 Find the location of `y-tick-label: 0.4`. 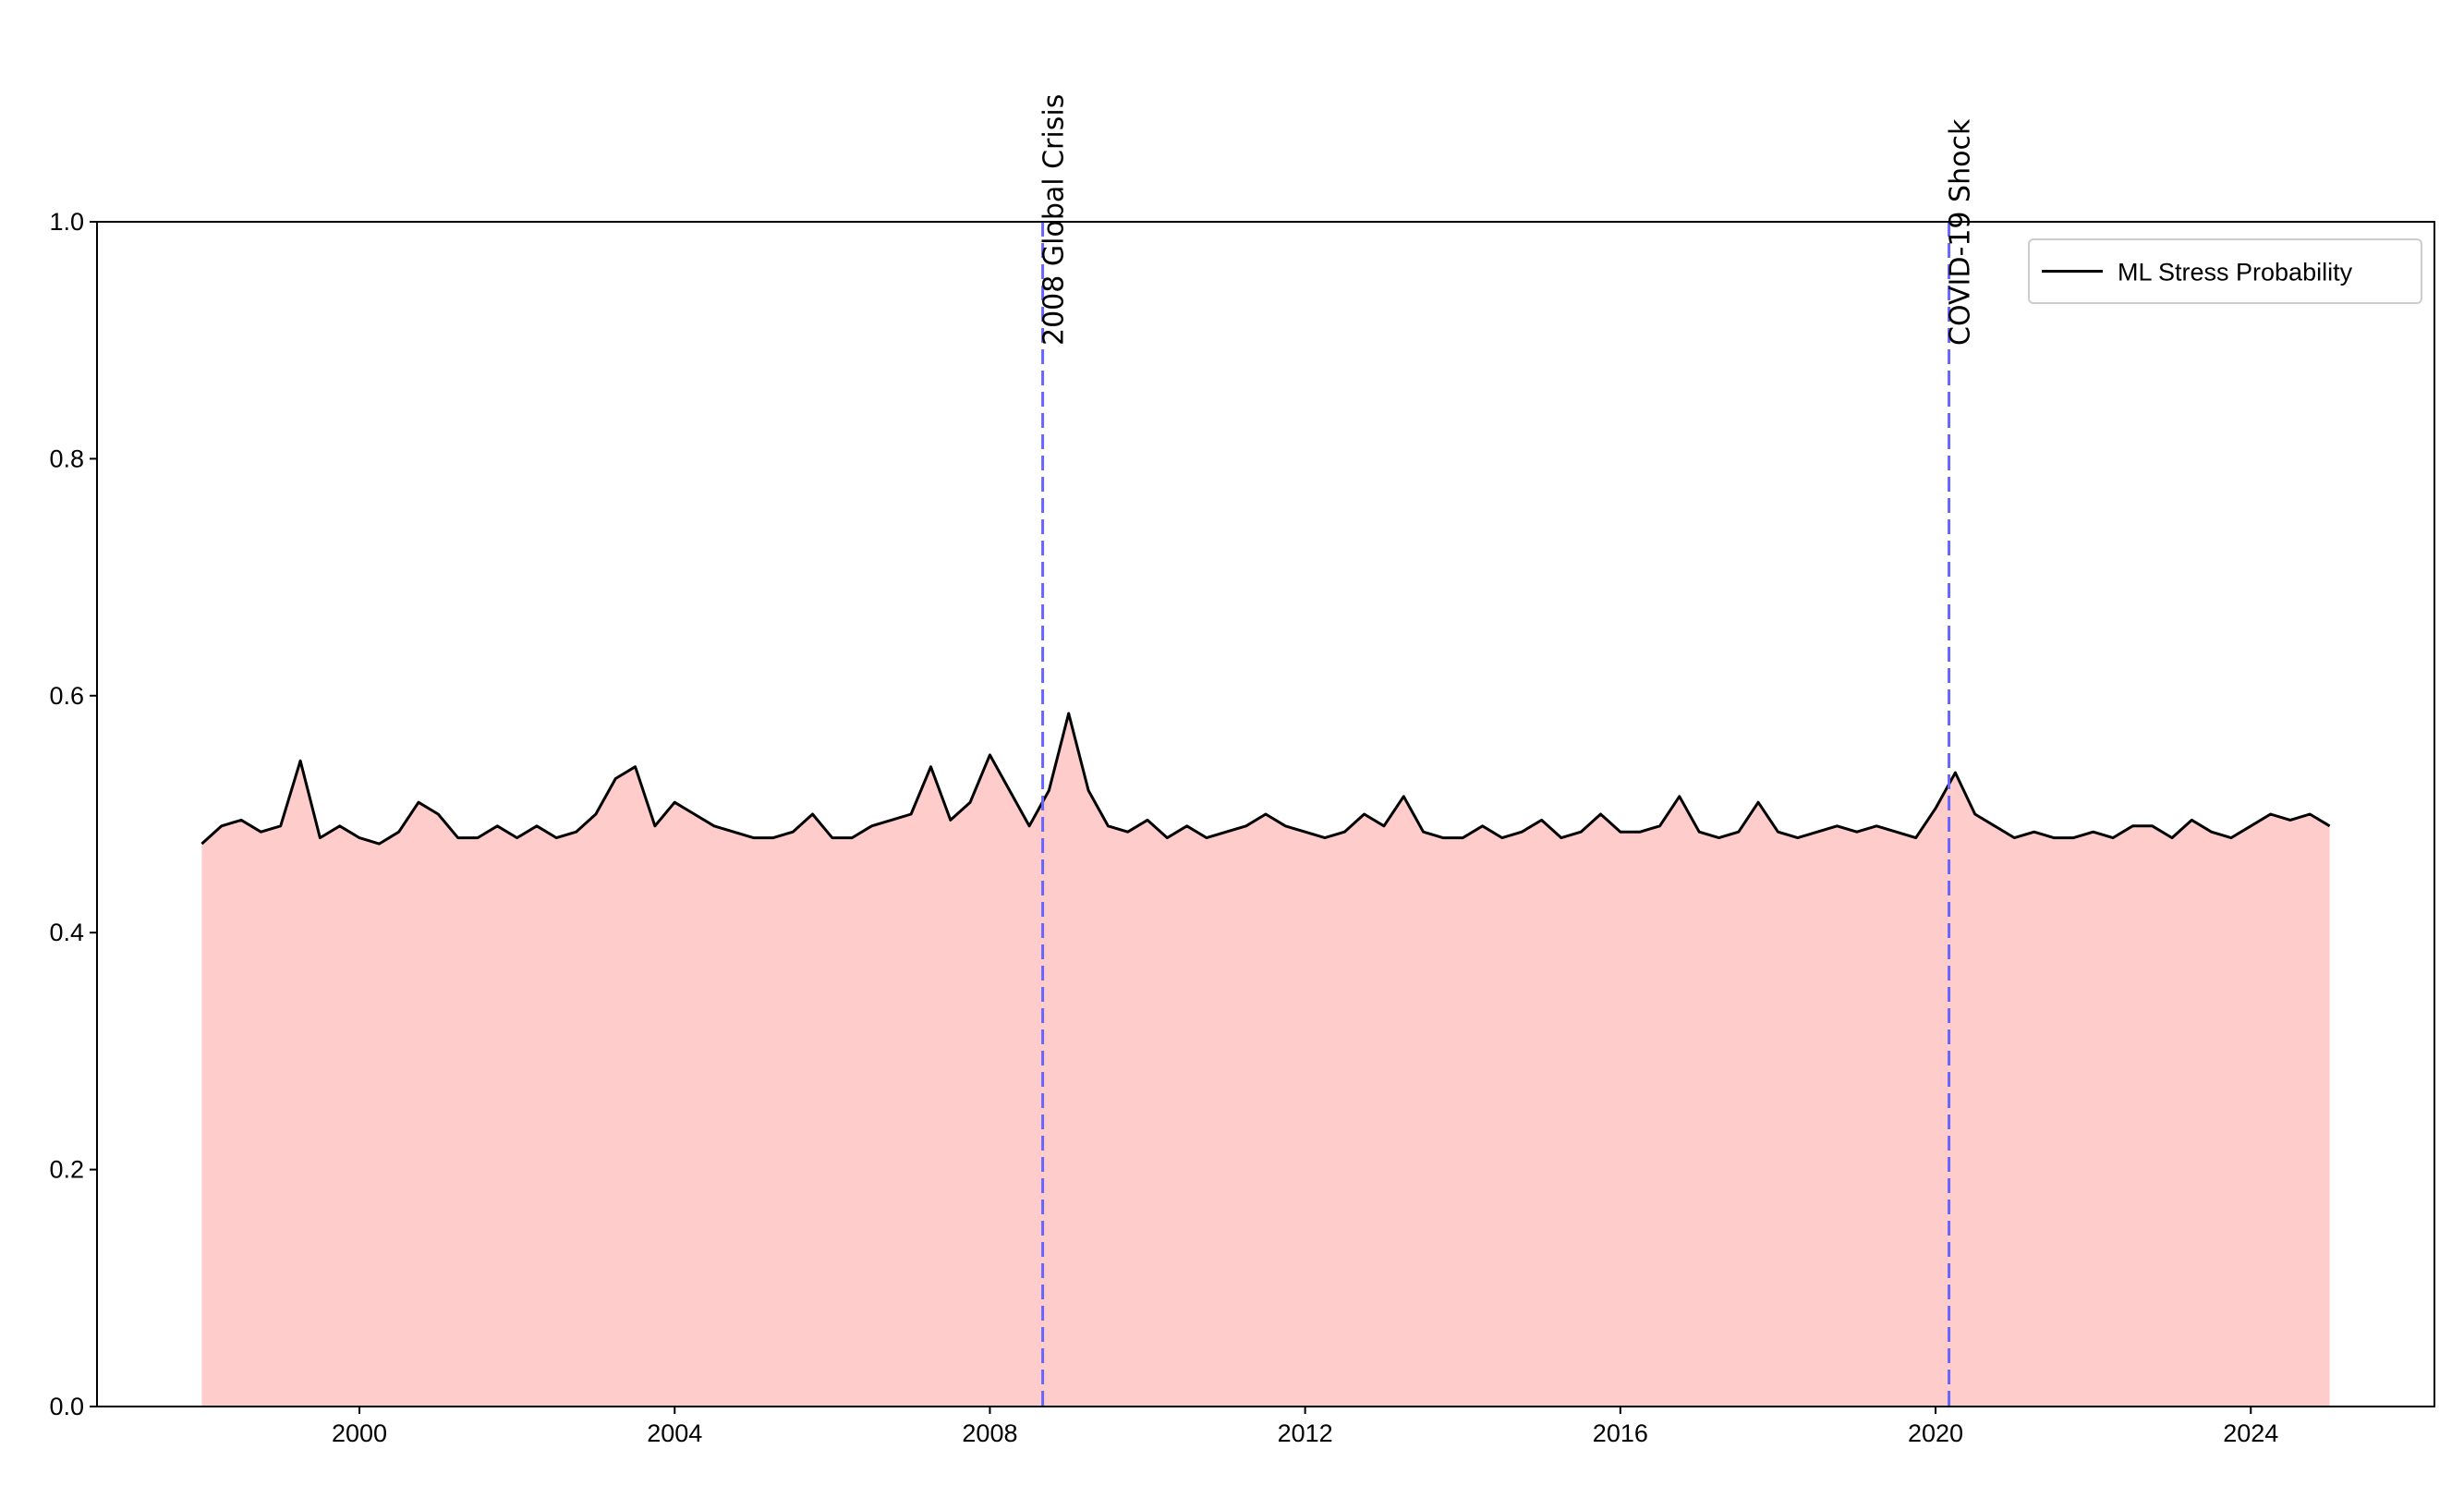

y-tick-label: 0.4 is located at coordinates (66, 932).